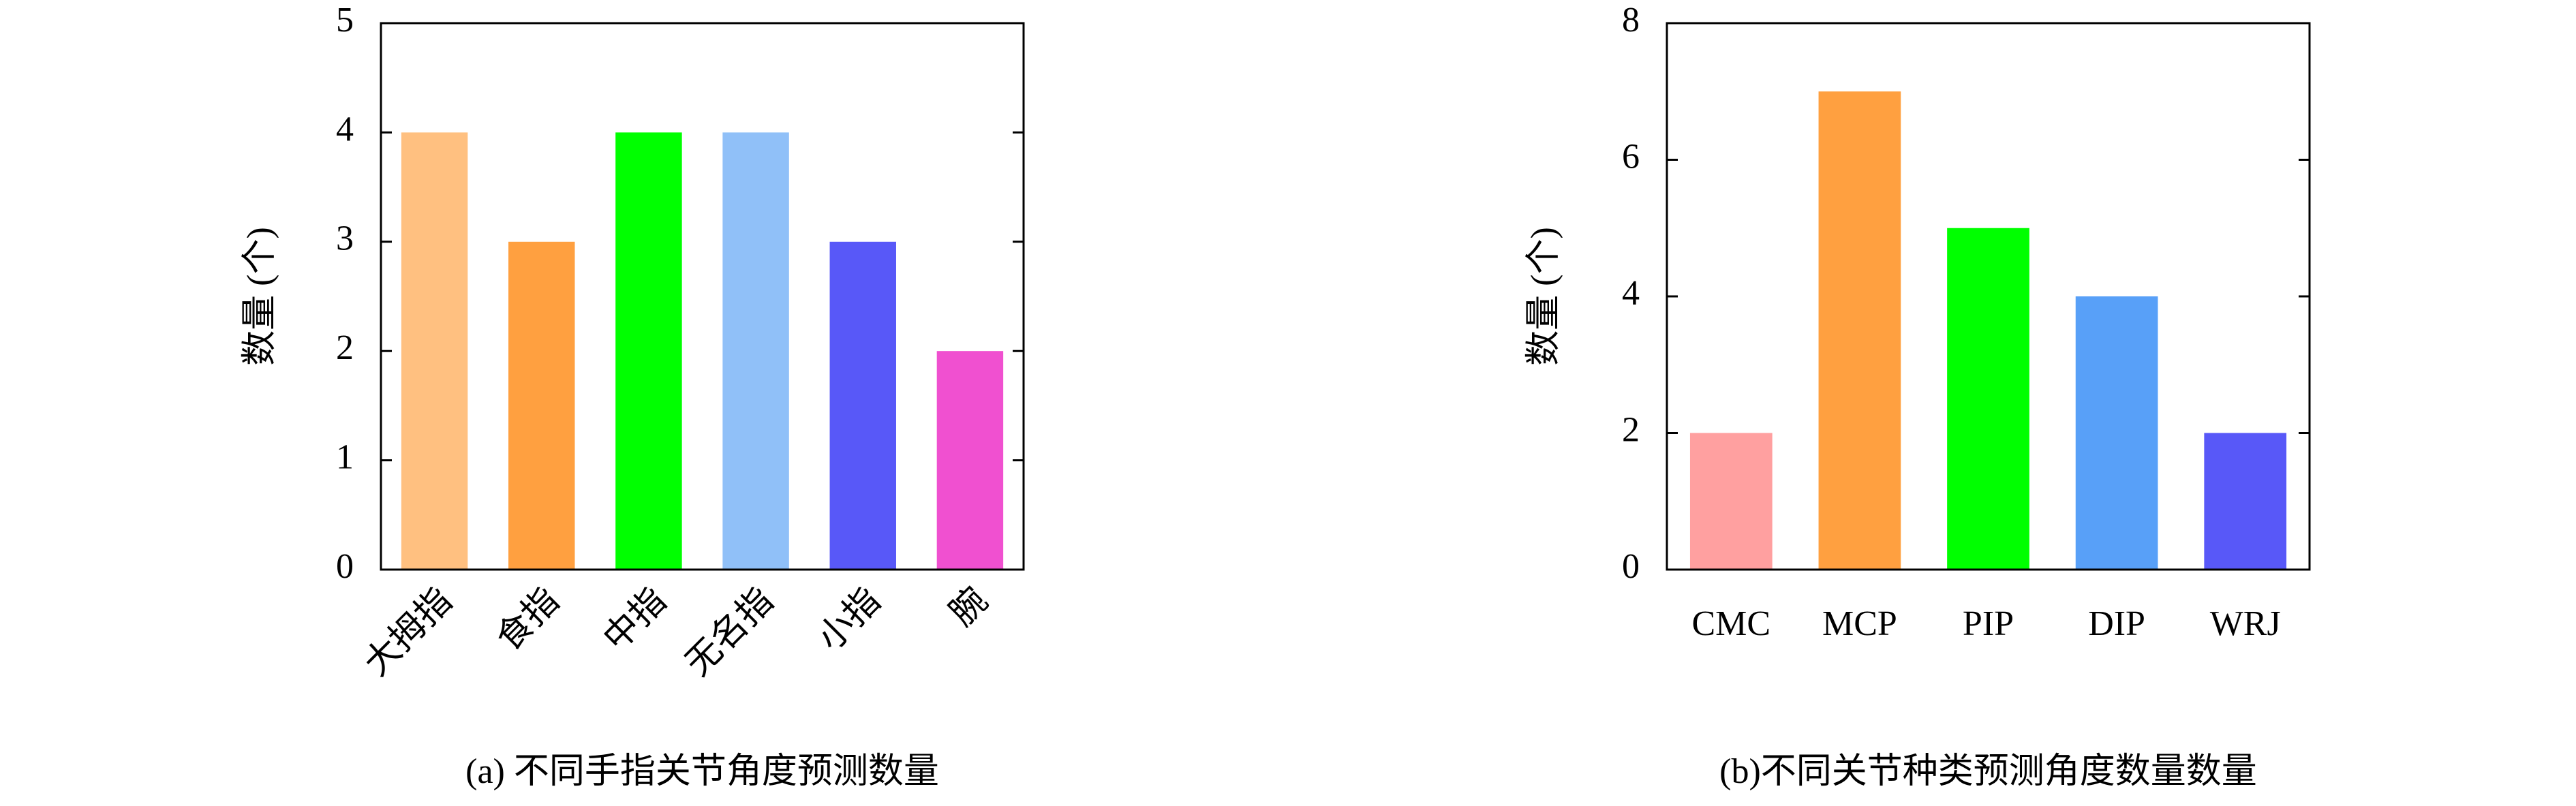  Describe the element at coordinates (345, 238) in the screenshot. I see `y-tick-label: 3` at that location.